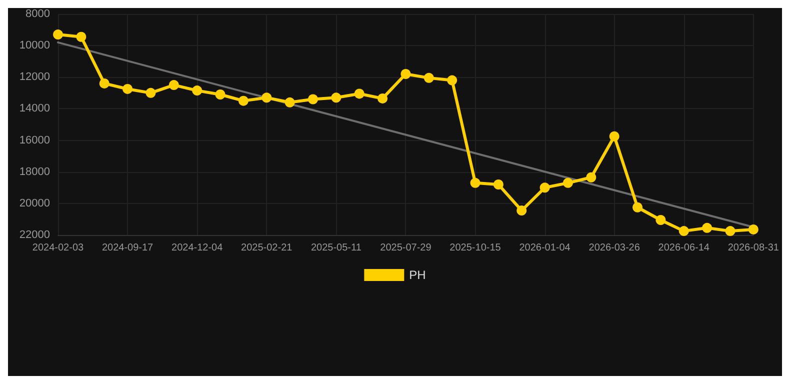  I want to click on x-tick-label: 2026-06-14, so click(684, 248).